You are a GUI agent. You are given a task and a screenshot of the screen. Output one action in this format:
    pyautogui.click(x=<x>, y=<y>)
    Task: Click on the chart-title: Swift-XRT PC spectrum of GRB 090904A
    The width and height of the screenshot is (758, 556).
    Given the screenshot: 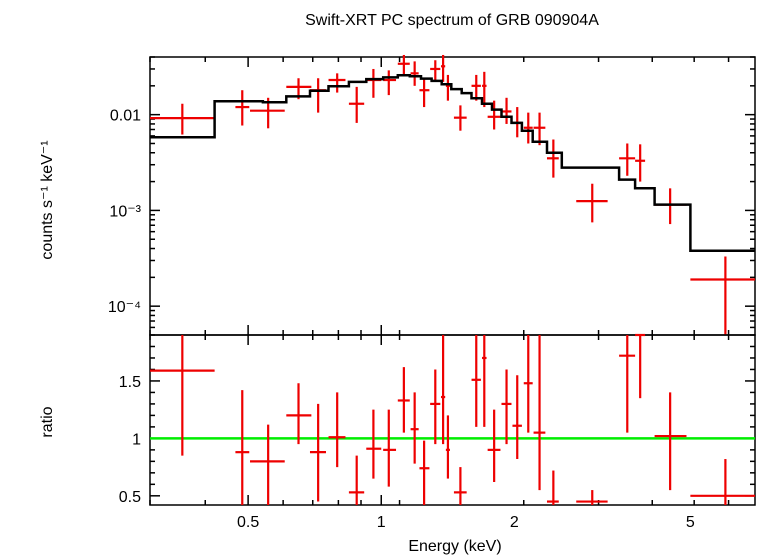 What is the action you would take?
    pyautogui.click(x=452, y=20)
    